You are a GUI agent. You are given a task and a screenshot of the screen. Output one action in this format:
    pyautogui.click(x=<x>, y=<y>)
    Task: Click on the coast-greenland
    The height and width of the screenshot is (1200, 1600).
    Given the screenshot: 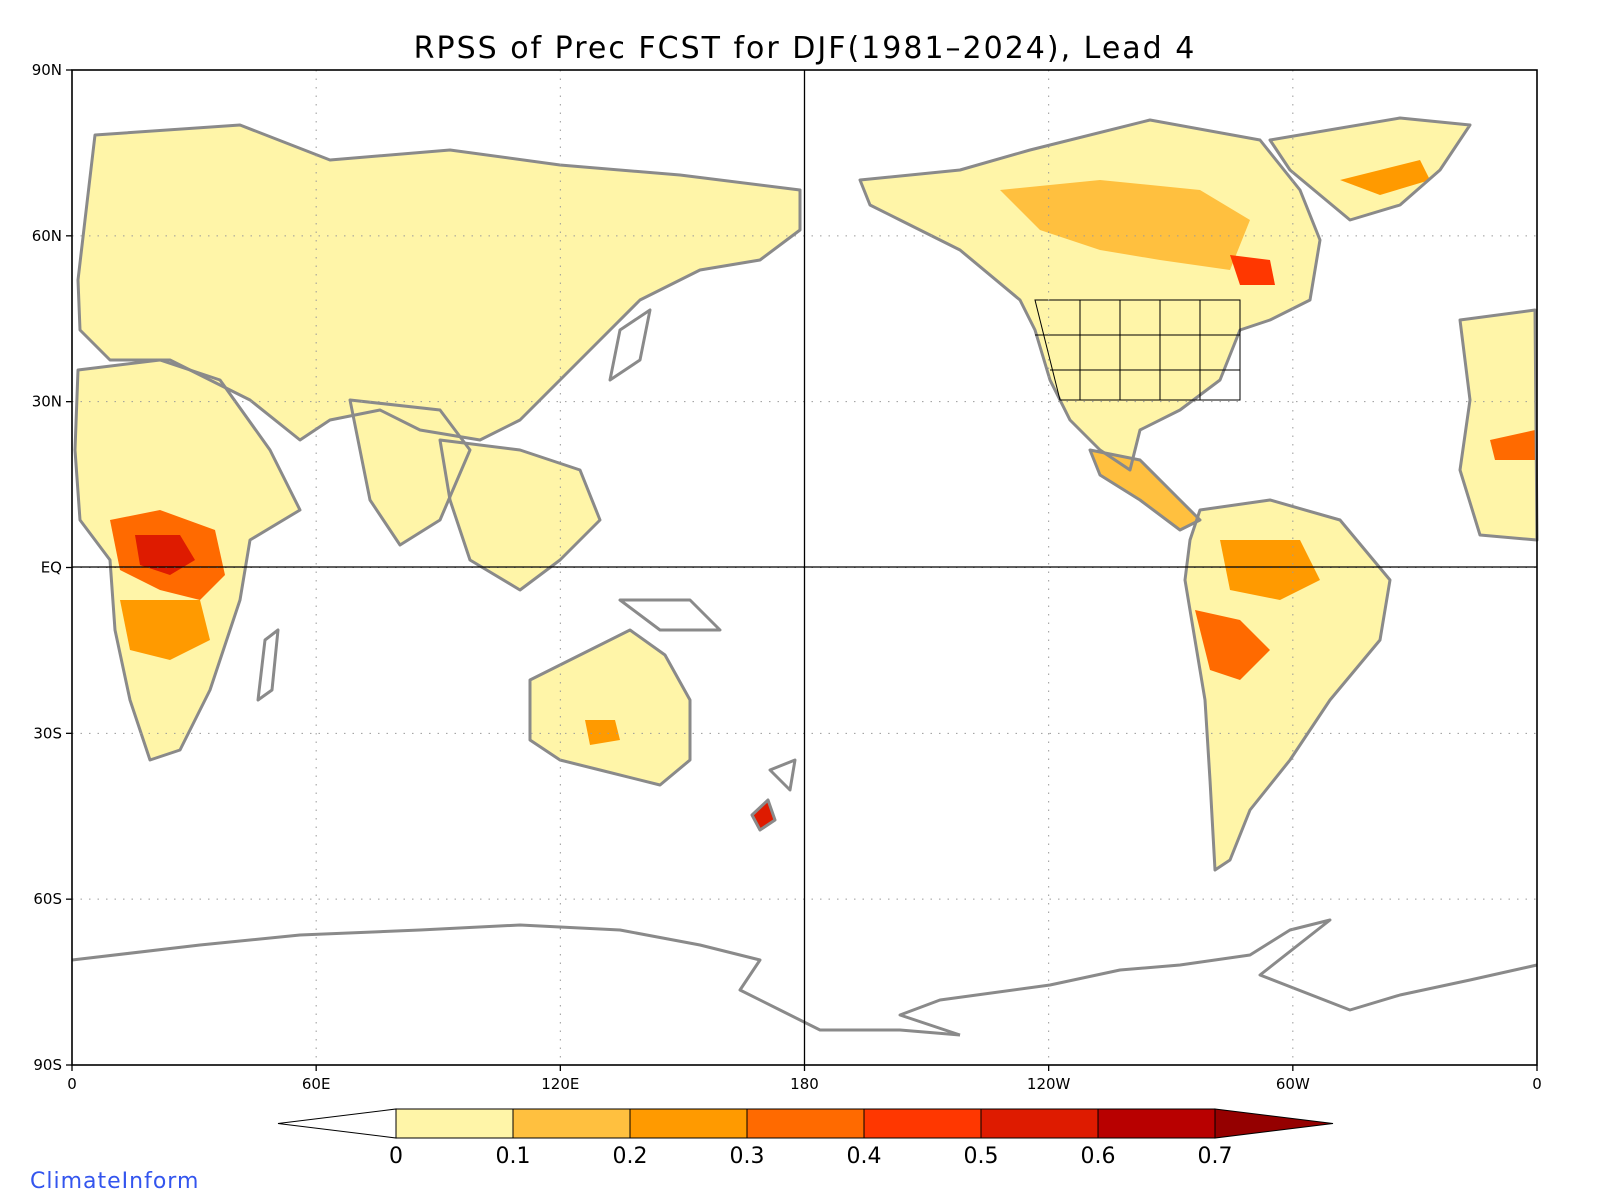 What is the action you would take?
    pyautogui.click(x=1370, y=169)
    